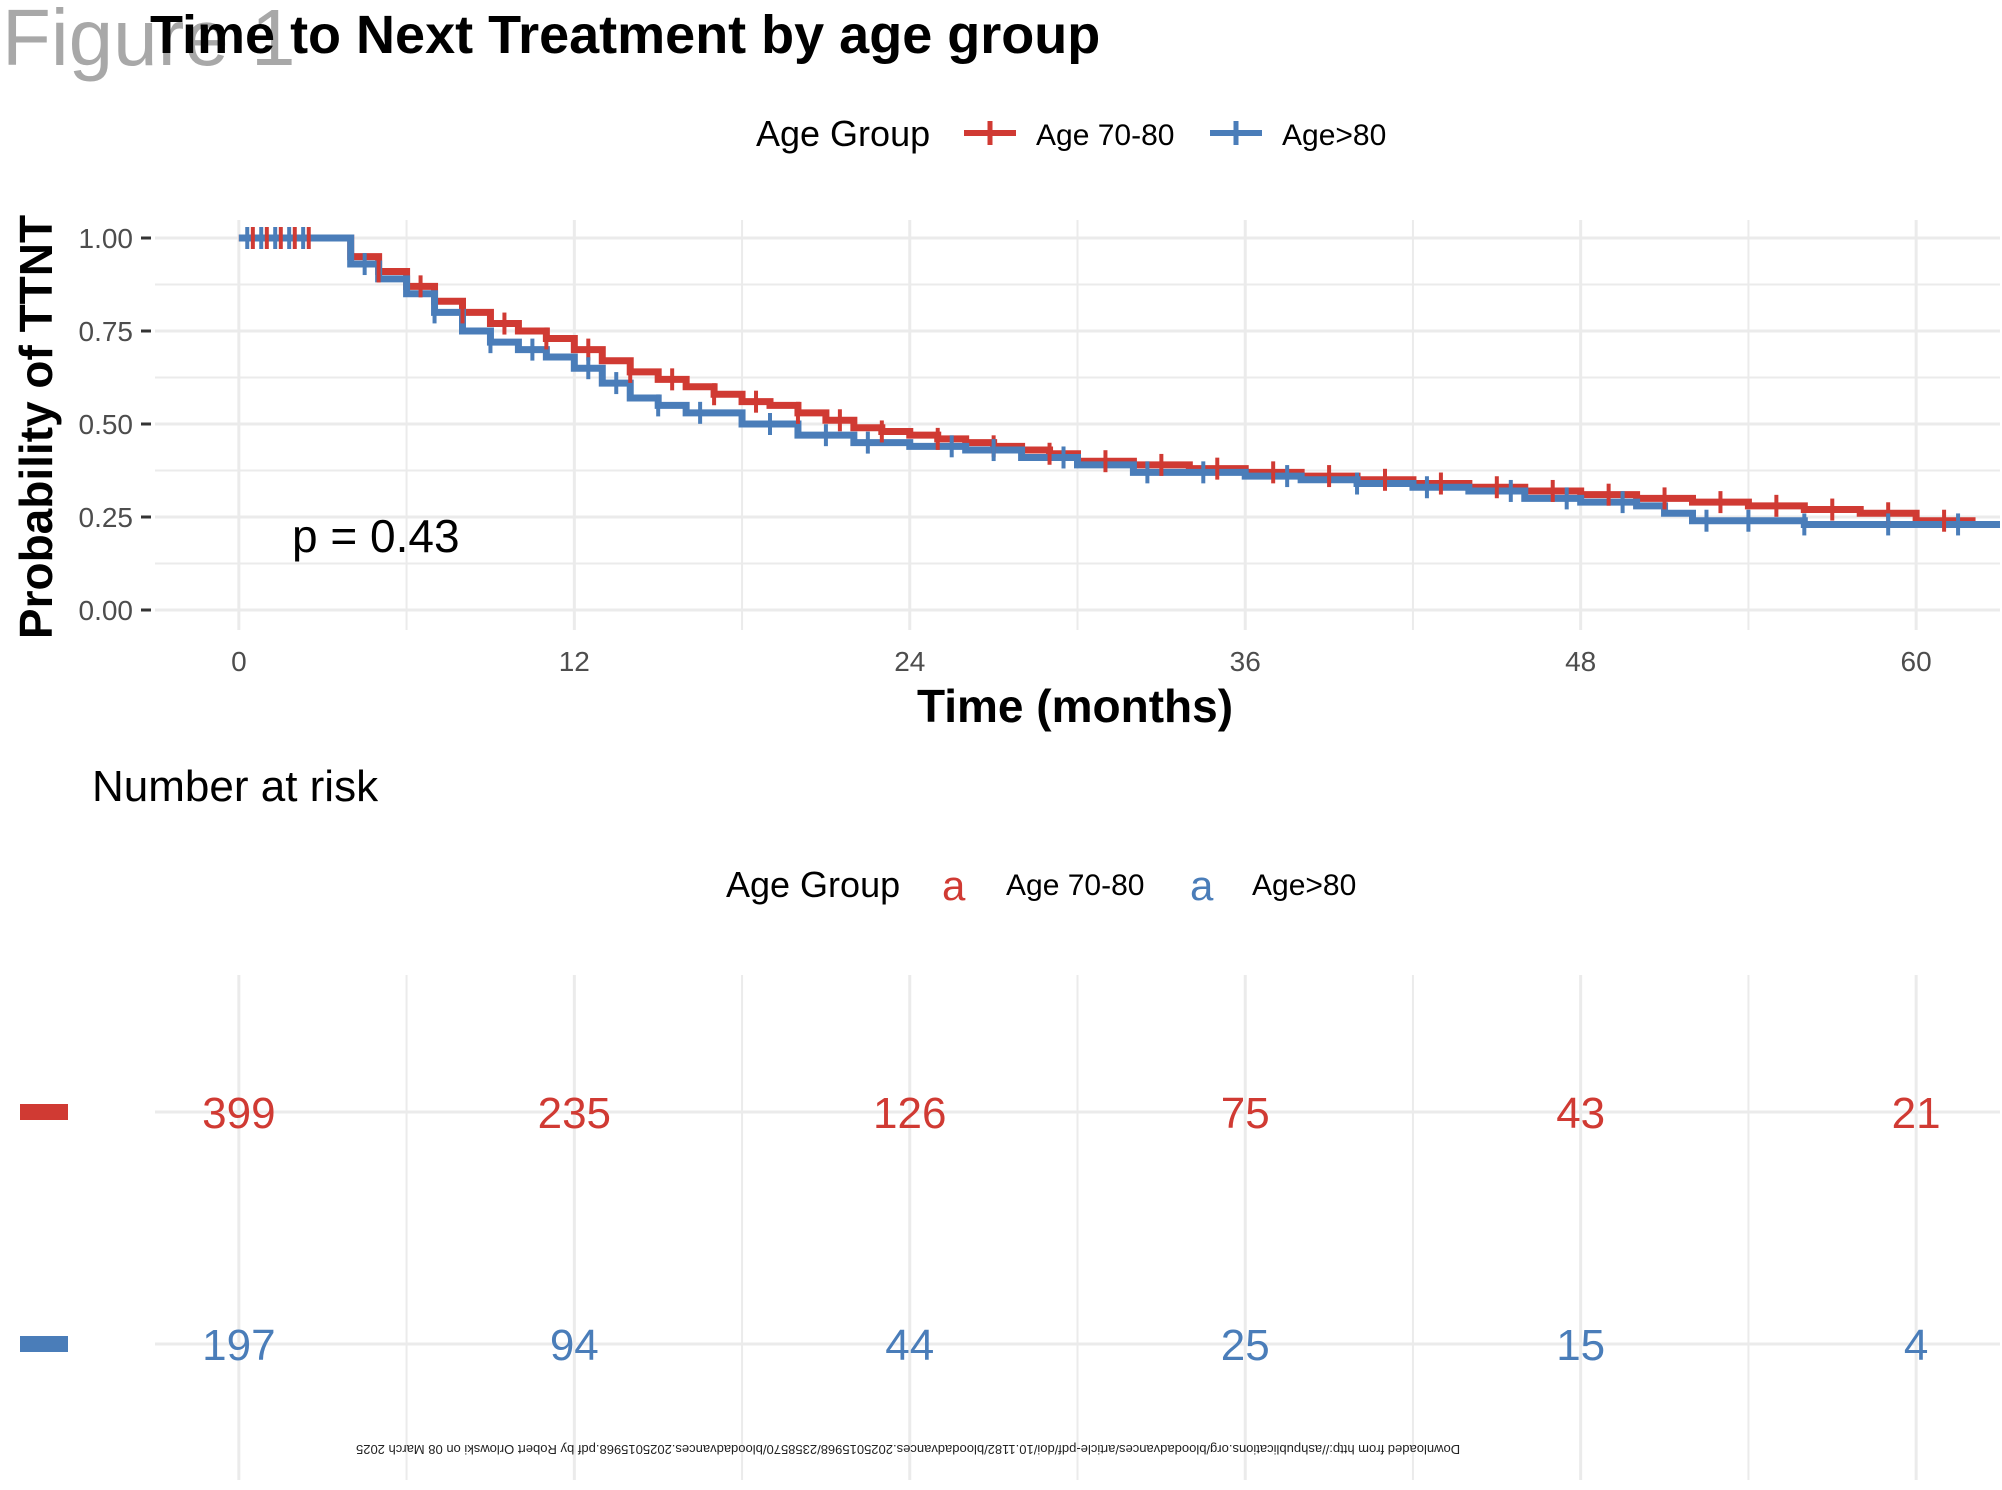 The width and height of the screenshot is (2002, 1490). What do you see at coordinates (238, 1345) in the screenshot?
I see `risk-value: 197` at bounding box center [238, 1345].